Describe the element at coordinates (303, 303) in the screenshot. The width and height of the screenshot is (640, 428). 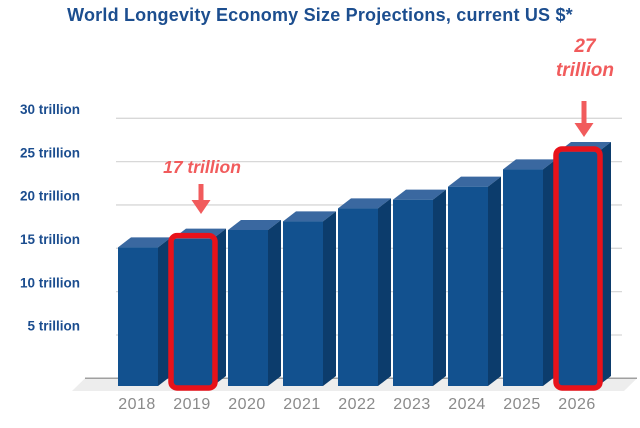
I see `bar-2021` at that location.